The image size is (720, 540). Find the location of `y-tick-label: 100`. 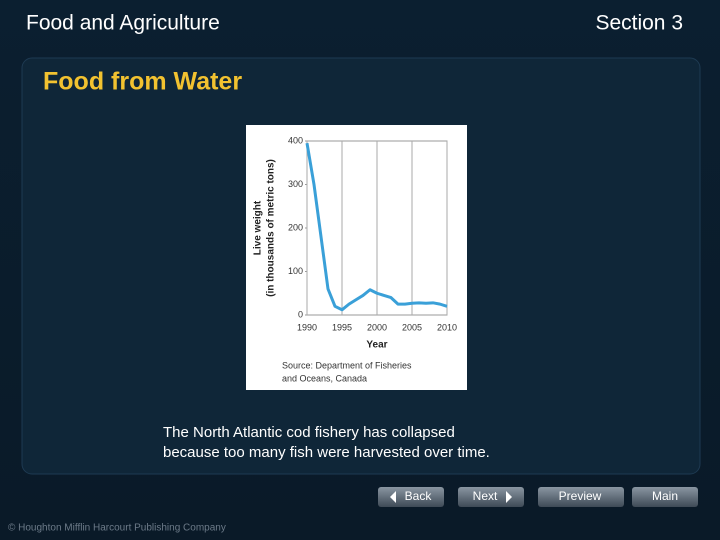

y-tick-label: 100 is located at coordinates (295, 271).